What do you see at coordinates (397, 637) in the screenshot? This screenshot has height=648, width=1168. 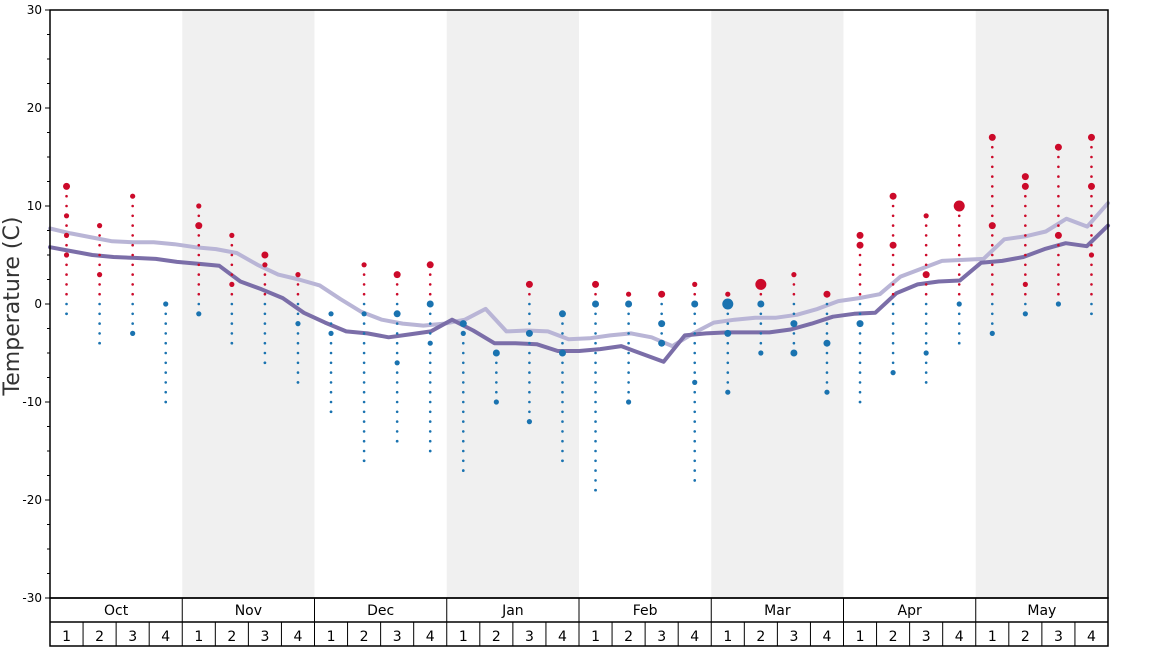 I see `week-label: 3` at bounding box center [397, 637].